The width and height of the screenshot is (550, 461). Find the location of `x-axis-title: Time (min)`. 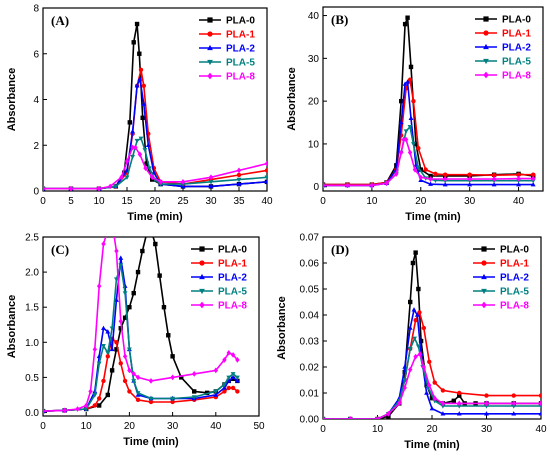

x-axis-title: Time (min) is located at coordinates (433, 217).